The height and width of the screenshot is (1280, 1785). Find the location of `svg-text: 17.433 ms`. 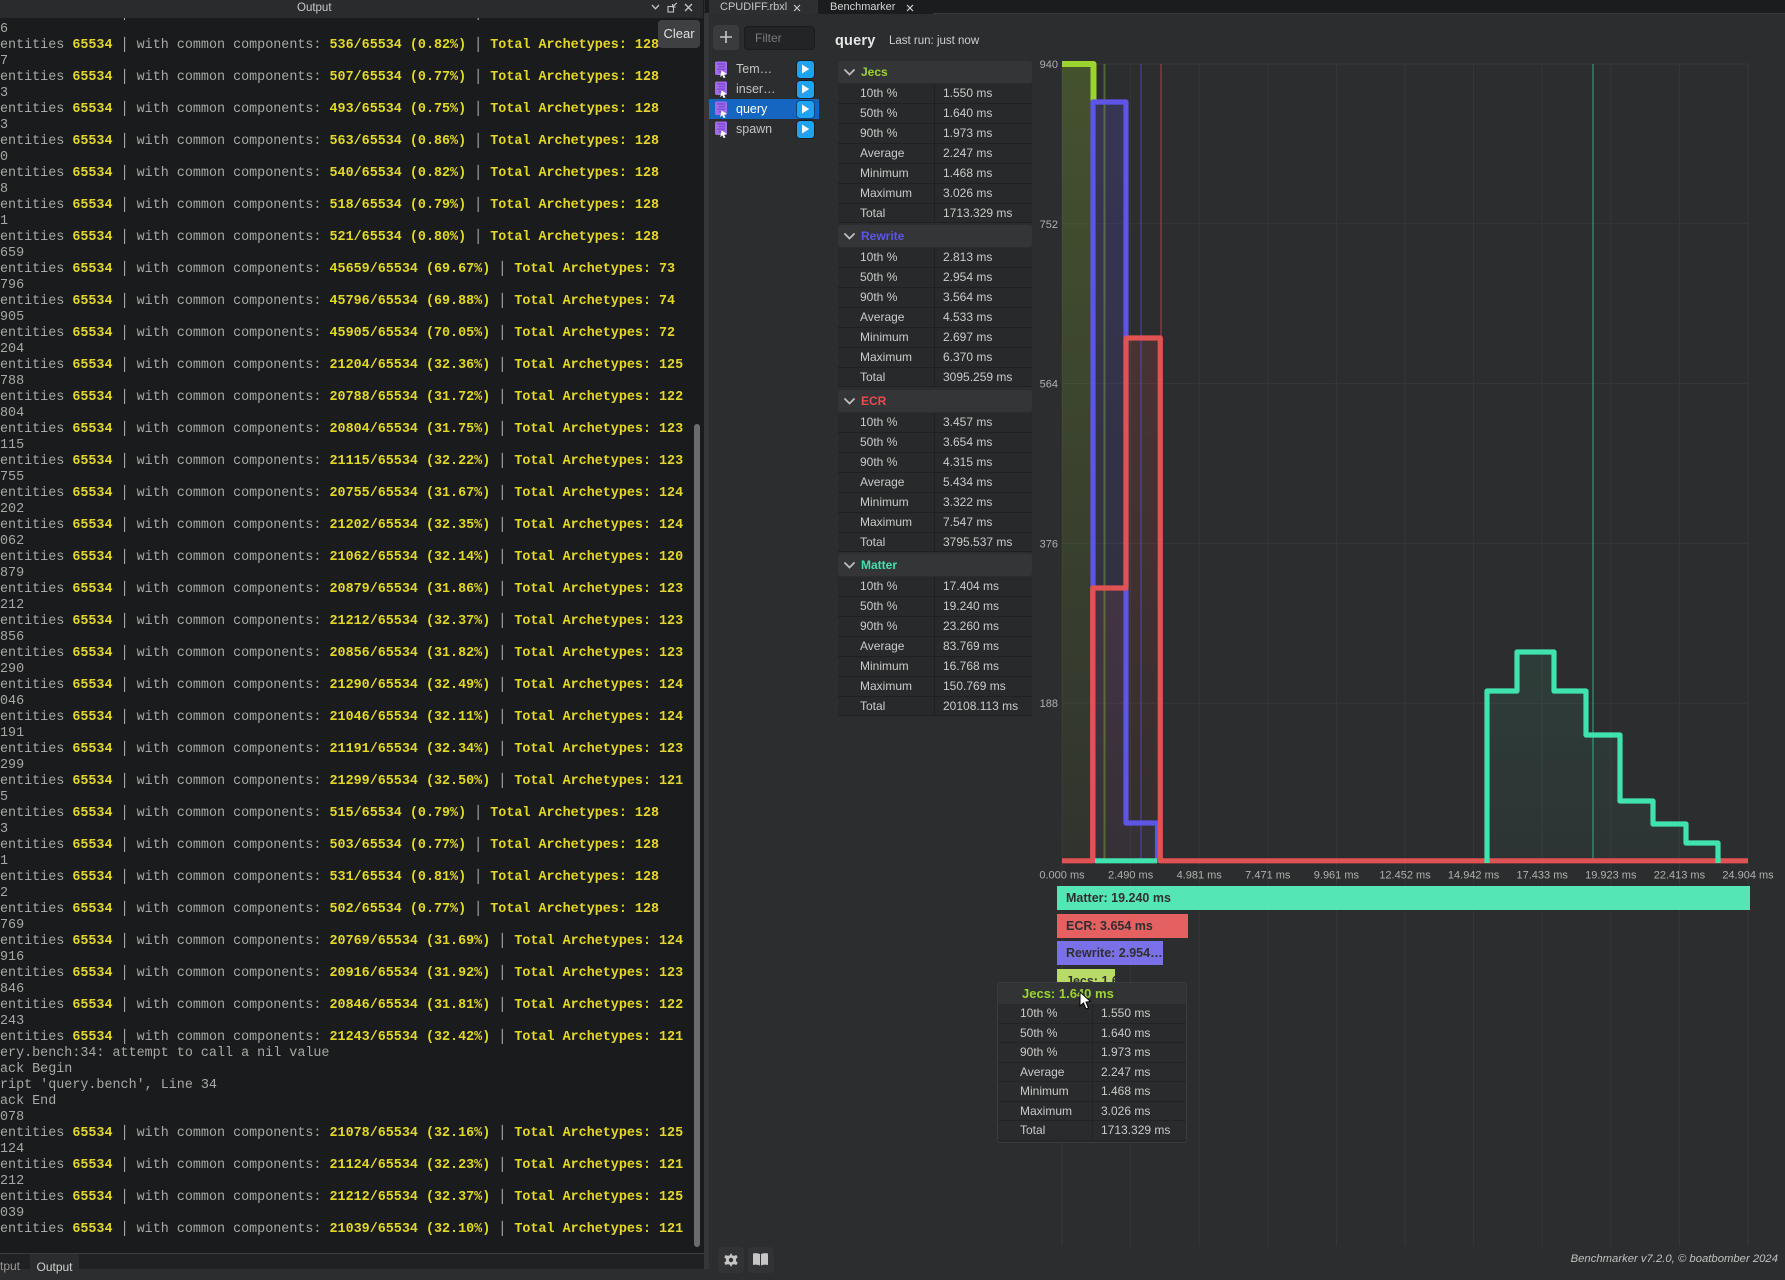

svg-text: 17.433 ms is located at coordinates (1543, 876).